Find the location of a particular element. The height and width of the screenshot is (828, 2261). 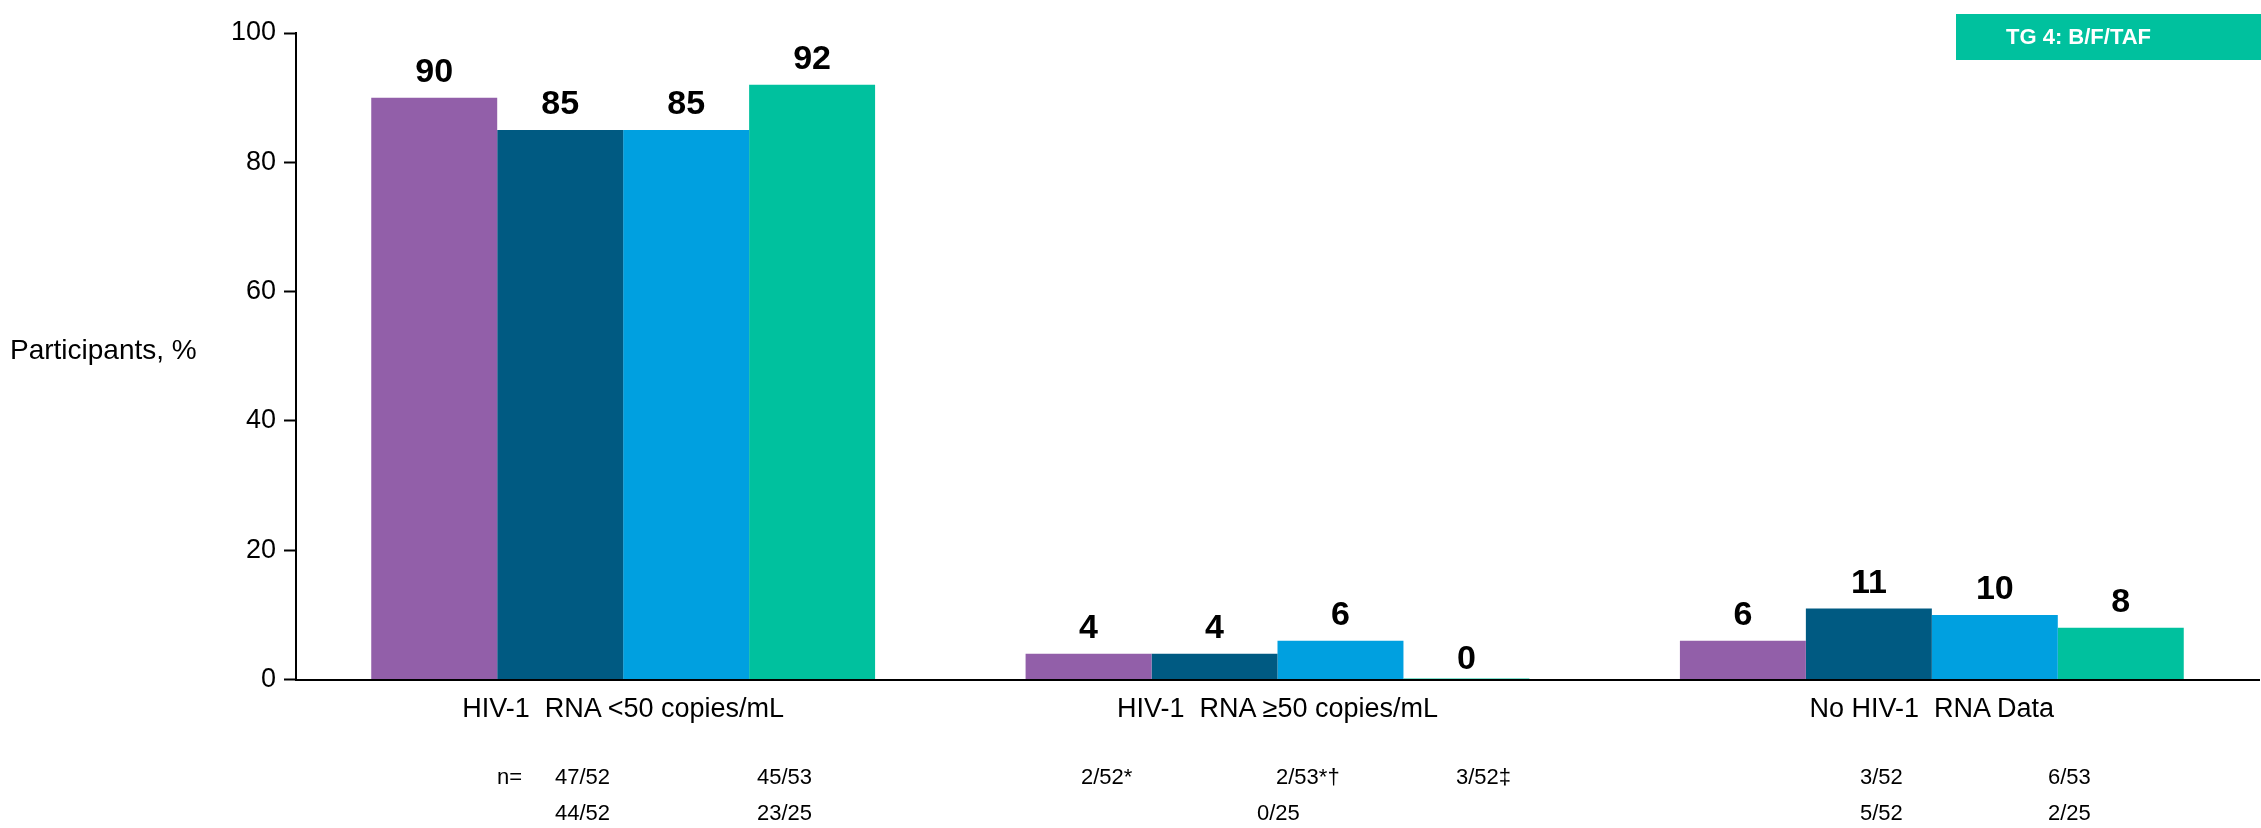

text: 6/53 is located at coordinates (2069, 777).